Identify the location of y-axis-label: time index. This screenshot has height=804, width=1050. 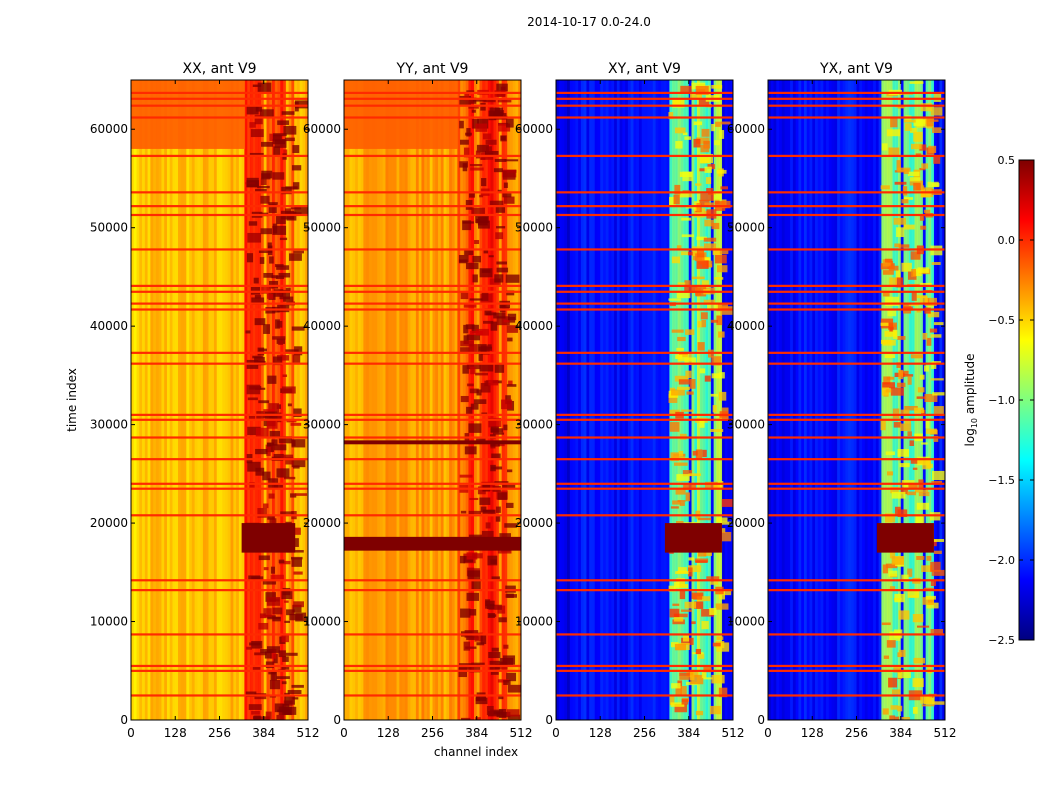
(72, 400).